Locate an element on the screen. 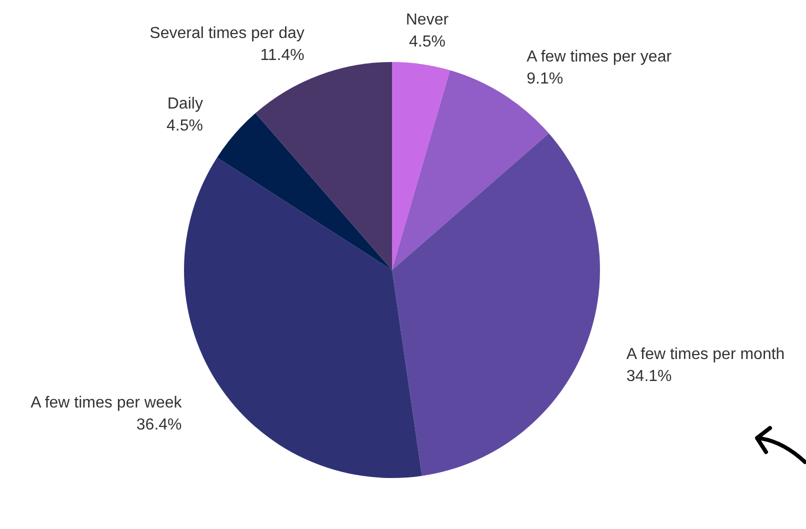 The width and height of the screenshot is (806, 529). data-label: 11.4% is located at coordinates (282, 55).